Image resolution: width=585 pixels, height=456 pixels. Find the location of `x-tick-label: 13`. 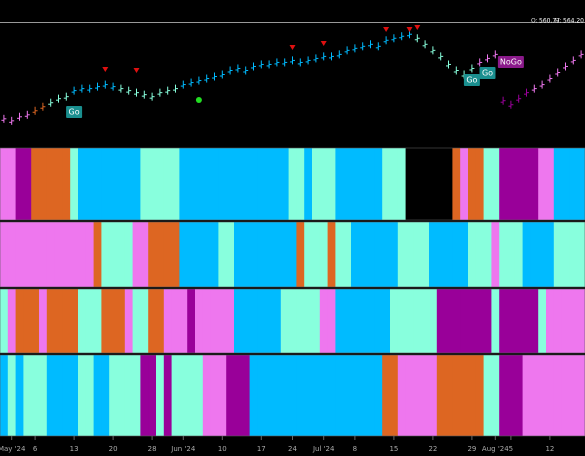

x-tick-label: 13 is located at coordinates (74, 449).